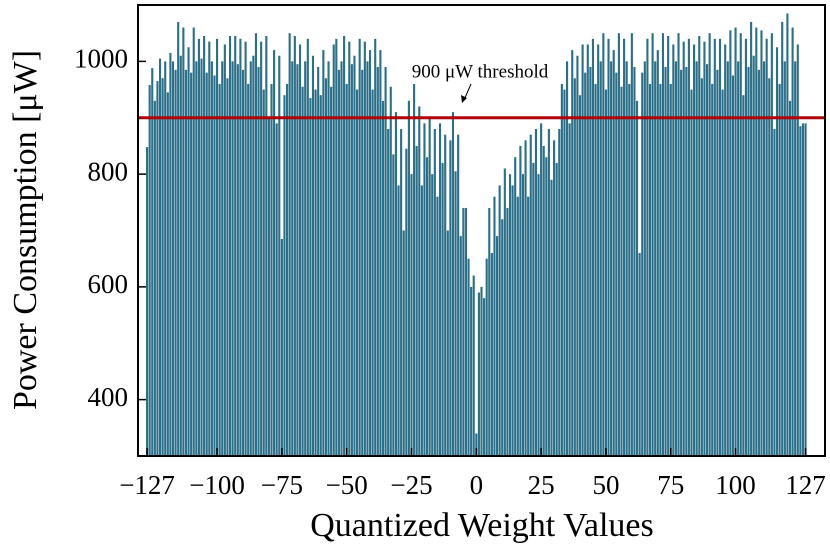 Image resolution: width=830 pixels, height=554 pixels. What do you see at coordinates (108, 171) in the screenshot?
I see `y-tick-label: 800` at bounding box center [108, 171].